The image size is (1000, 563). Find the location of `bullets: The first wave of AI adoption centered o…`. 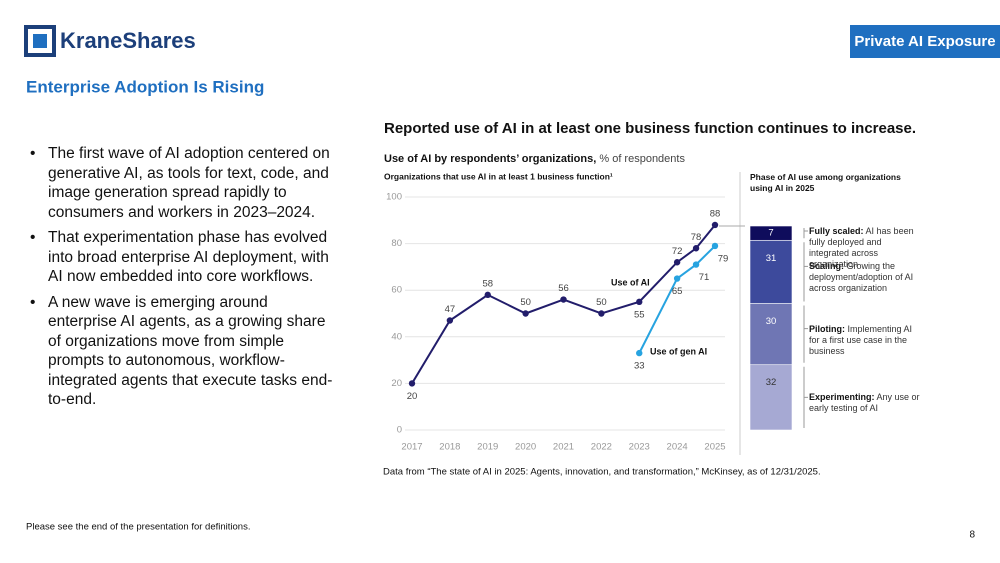

bullets: The first wave of AI adoption centered o… is located at coordinates (183, 280).